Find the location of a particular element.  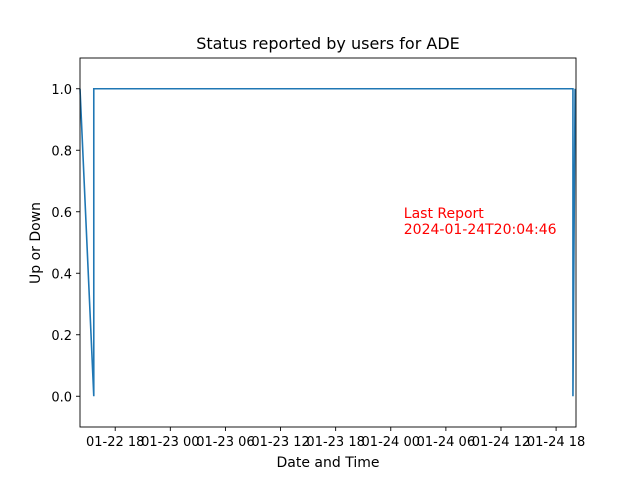

x-tick-label: 01-24 18 is located at coordinates (556, 442).